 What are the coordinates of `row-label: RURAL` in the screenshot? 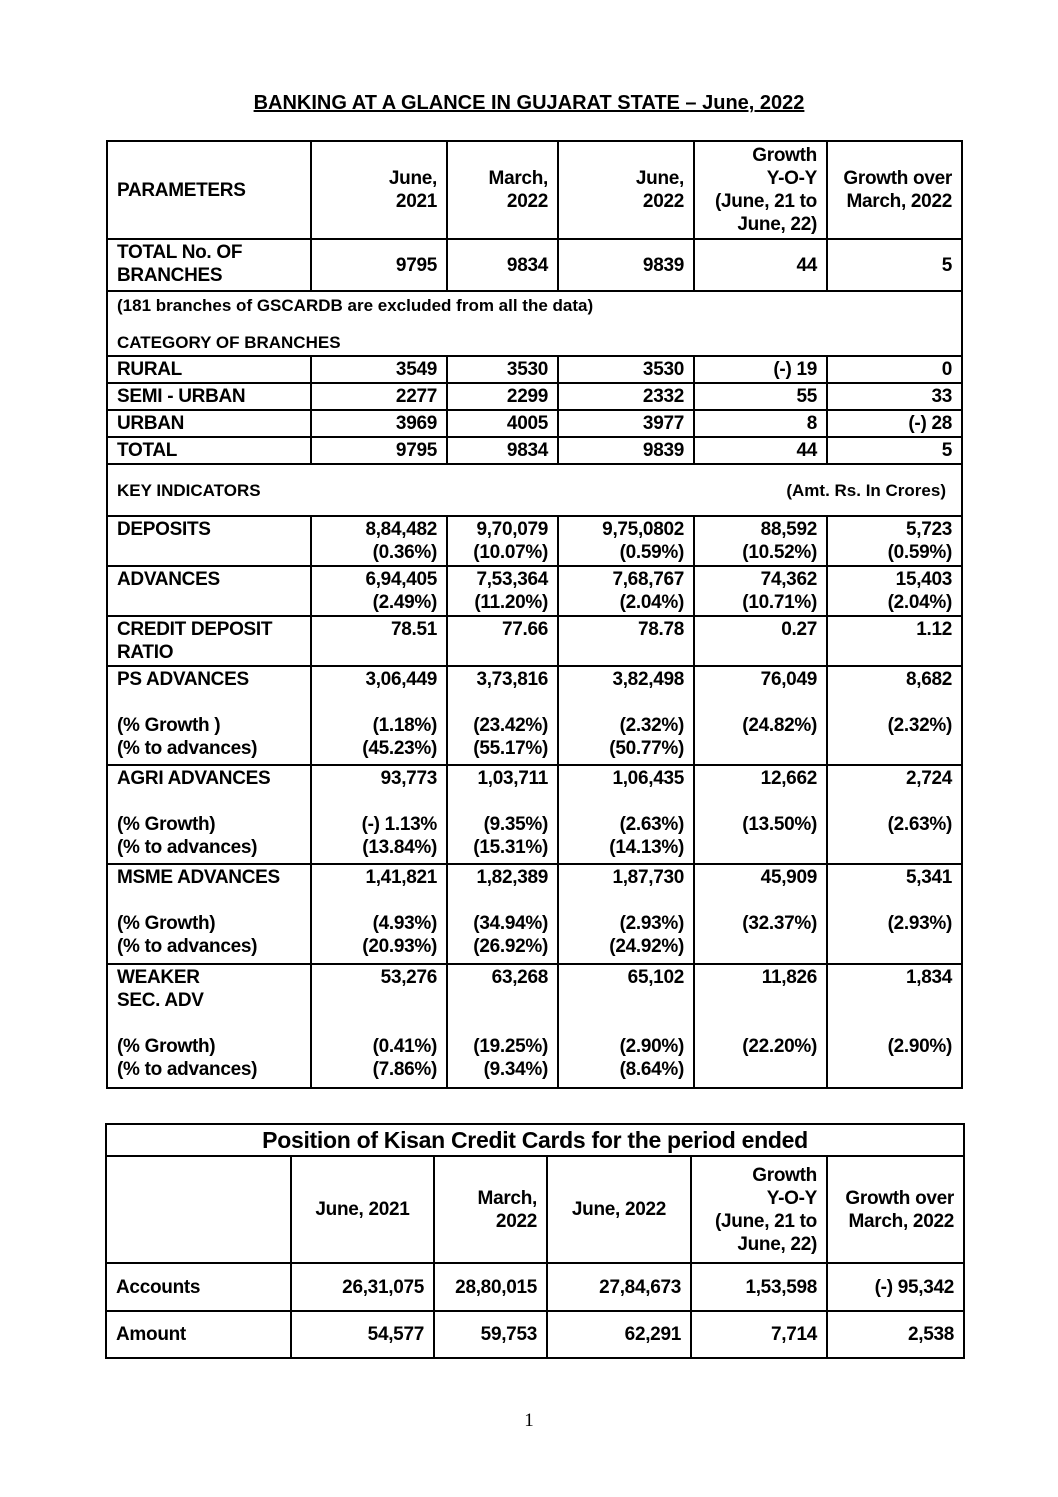 It's located at (209, 369).